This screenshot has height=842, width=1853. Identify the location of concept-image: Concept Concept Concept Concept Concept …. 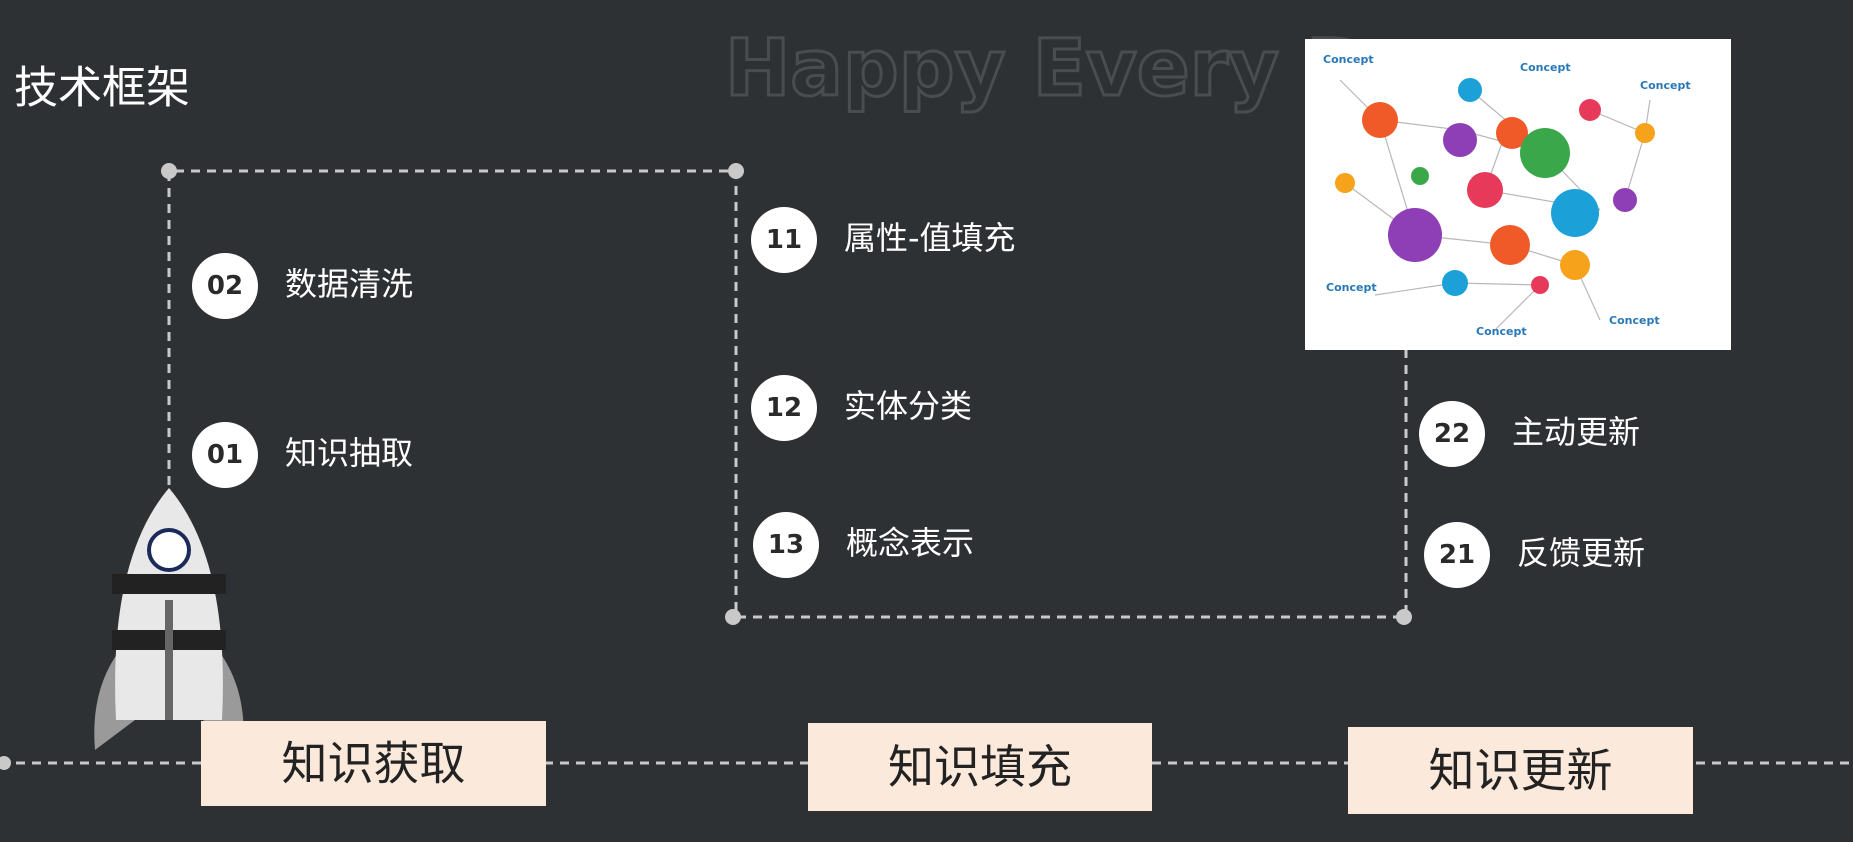
(1518, 194).